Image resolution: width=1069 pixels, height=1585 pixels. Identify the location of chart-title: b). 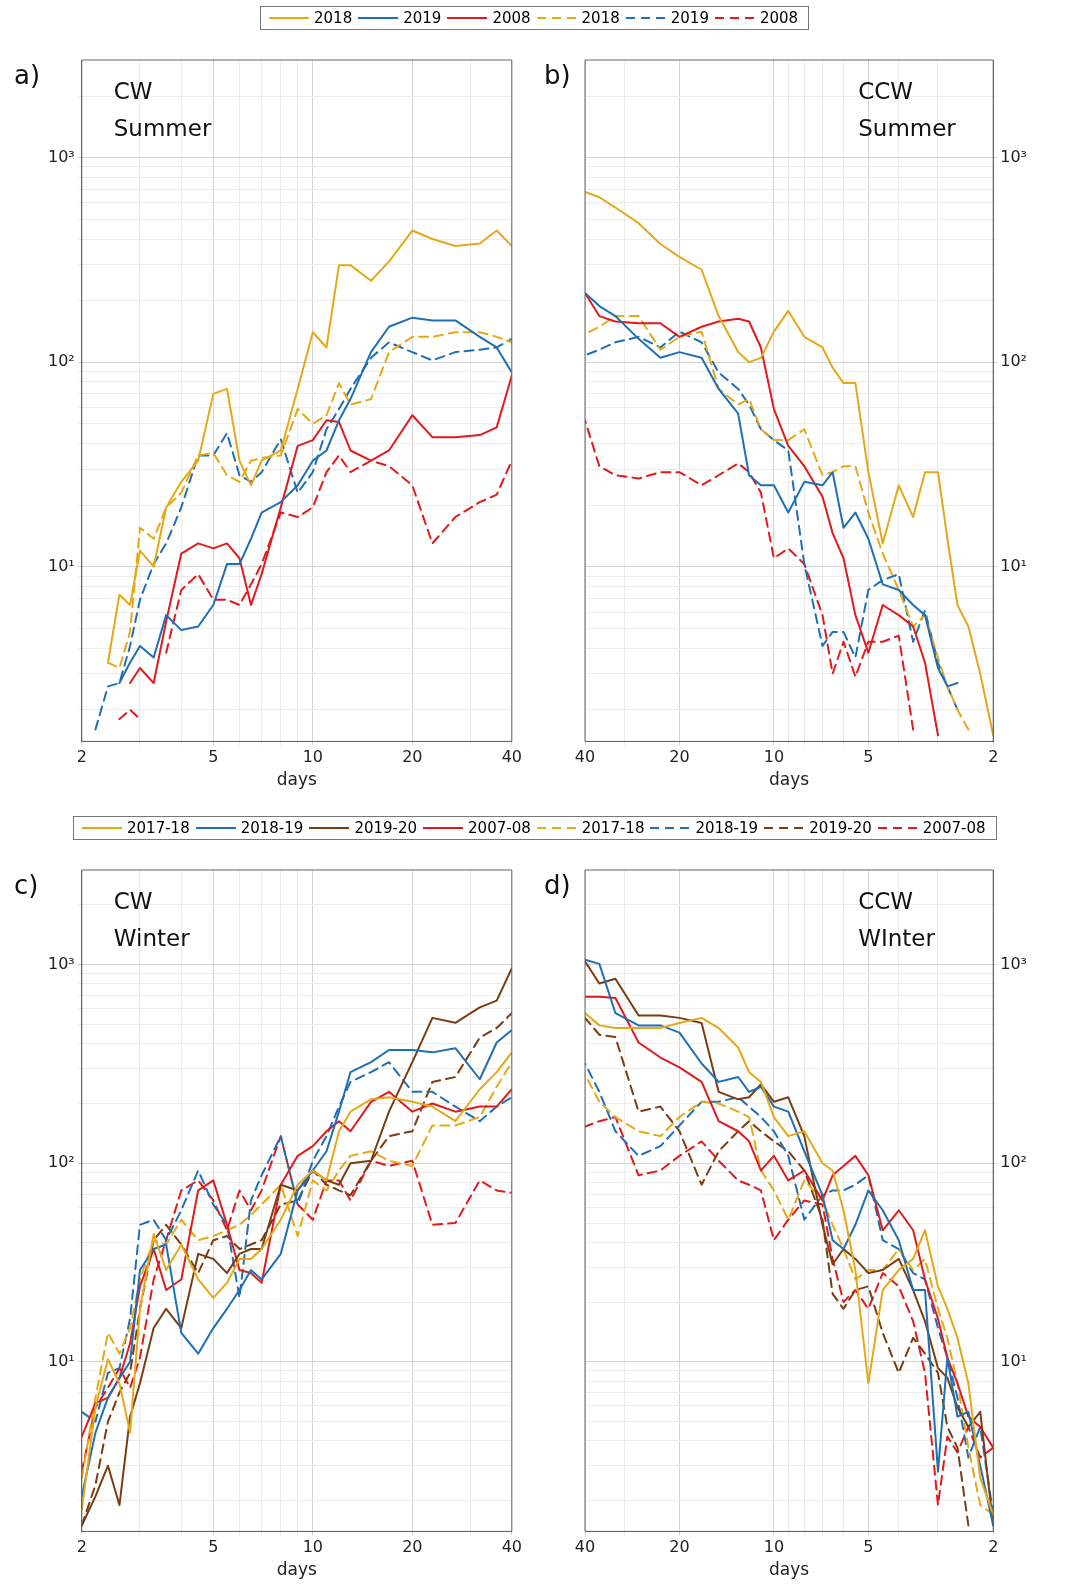
(557, 74).